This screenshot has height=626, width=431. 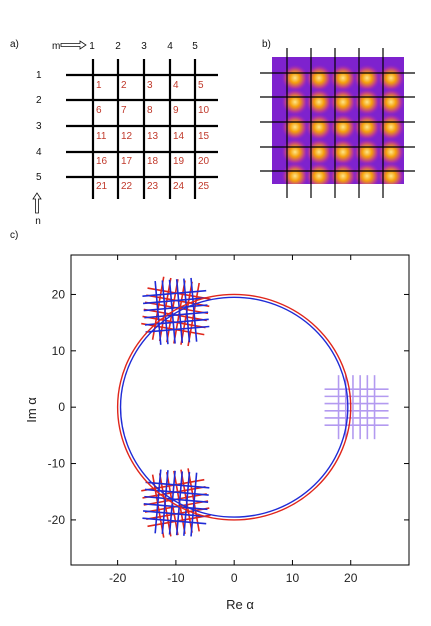 I want to click on row-label: 4, so click(x=39, y=152).